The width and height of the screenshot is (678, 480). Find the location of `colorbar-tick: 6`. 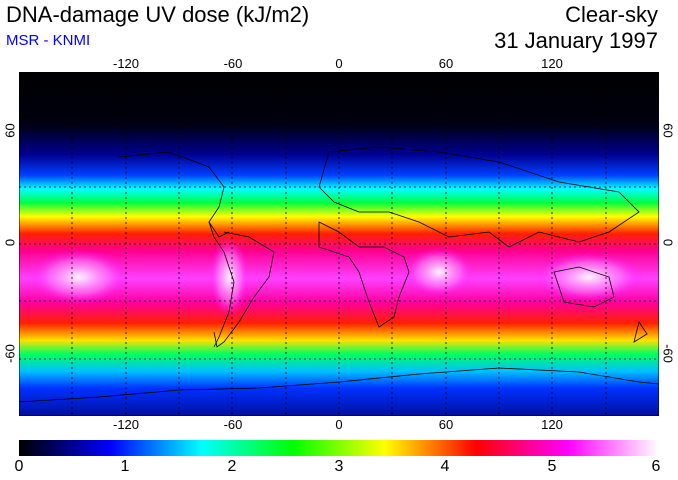

colorbar-tick: 6 is located at coordinates (656, 466).